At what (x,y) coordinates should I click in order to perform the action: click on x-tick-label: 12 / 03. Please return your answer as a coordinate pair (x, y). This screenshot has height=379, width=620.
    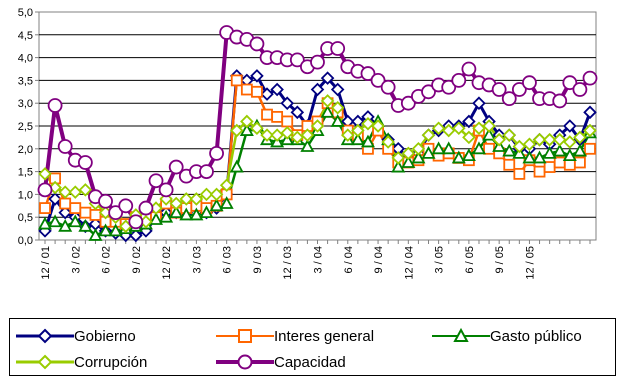
    Looking at the image, I should click on (288, 263).